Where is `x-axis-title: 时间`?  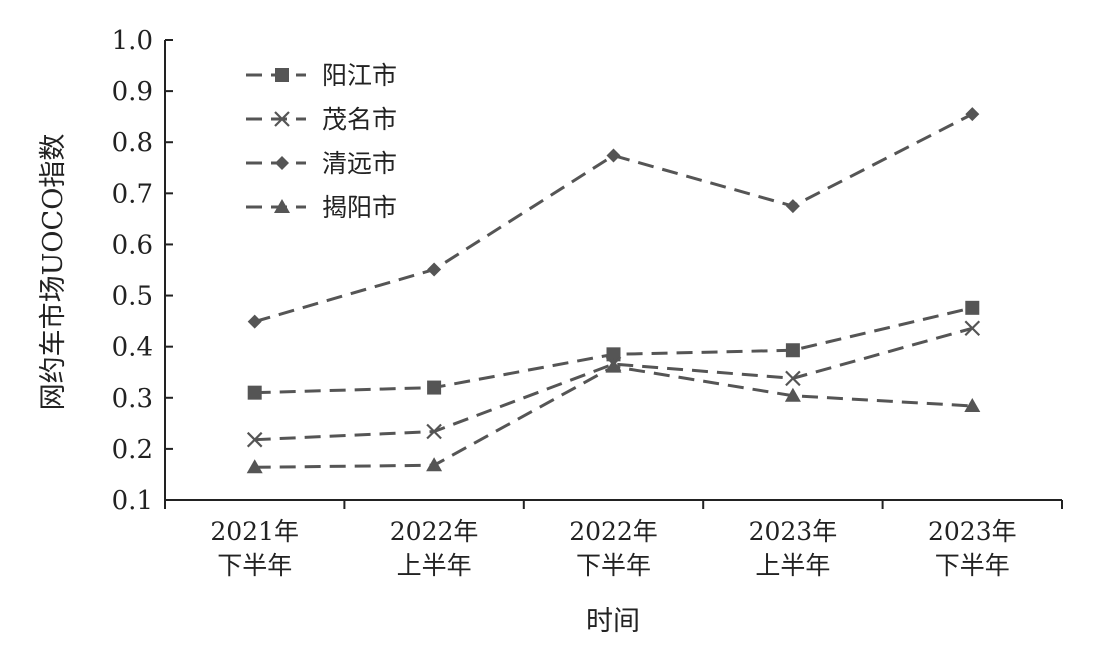
x-axis-title: 时间 is located at coordinates (613, 621).